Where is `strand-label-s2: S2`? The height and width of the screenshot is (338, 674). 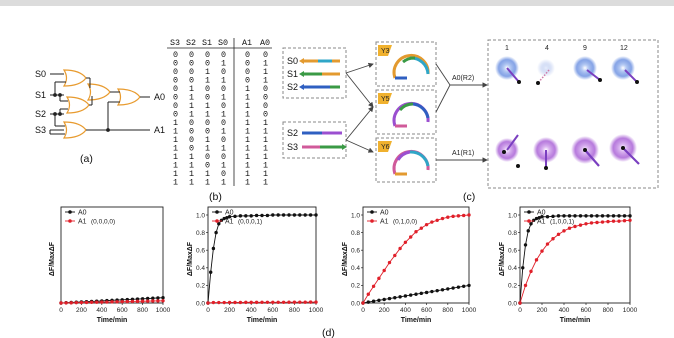 strand-label-s2: S2 is located at coordinates (292, 87).